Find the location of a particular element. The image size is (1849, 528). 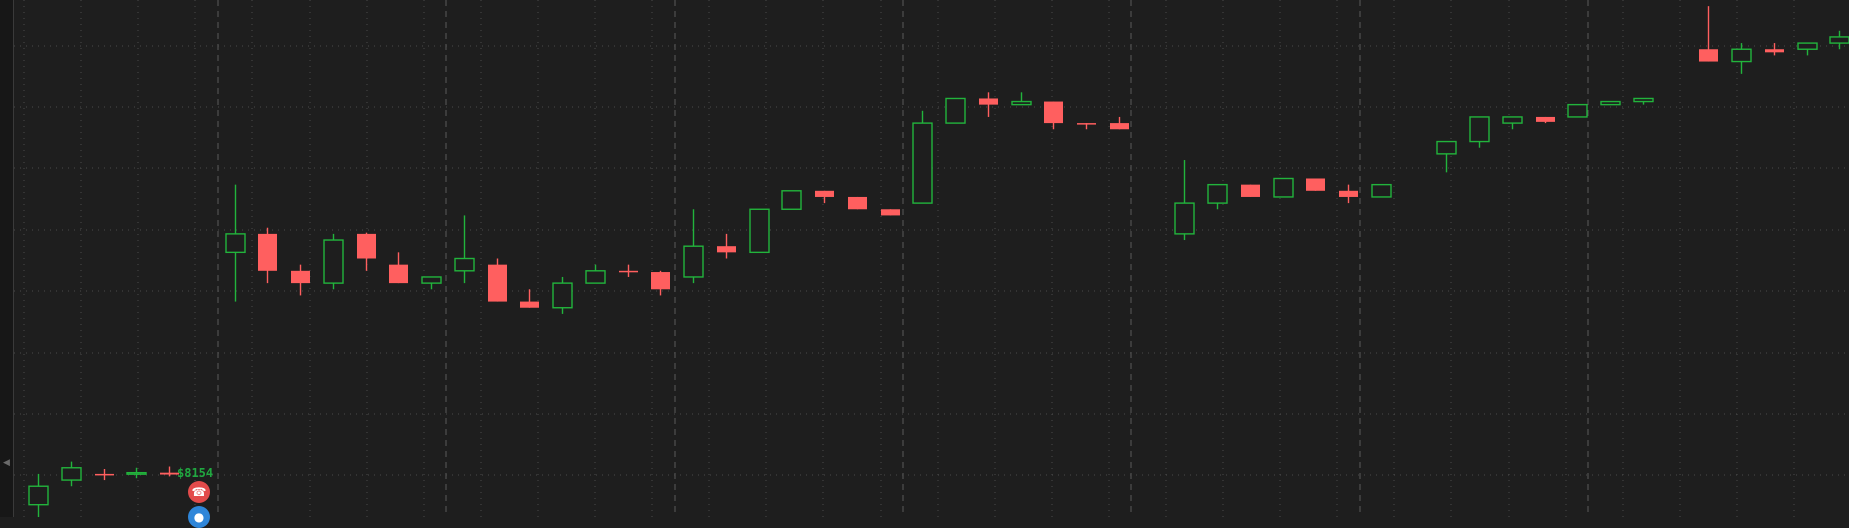

phone-icon: ☎ is located at coordinates (199, 492).